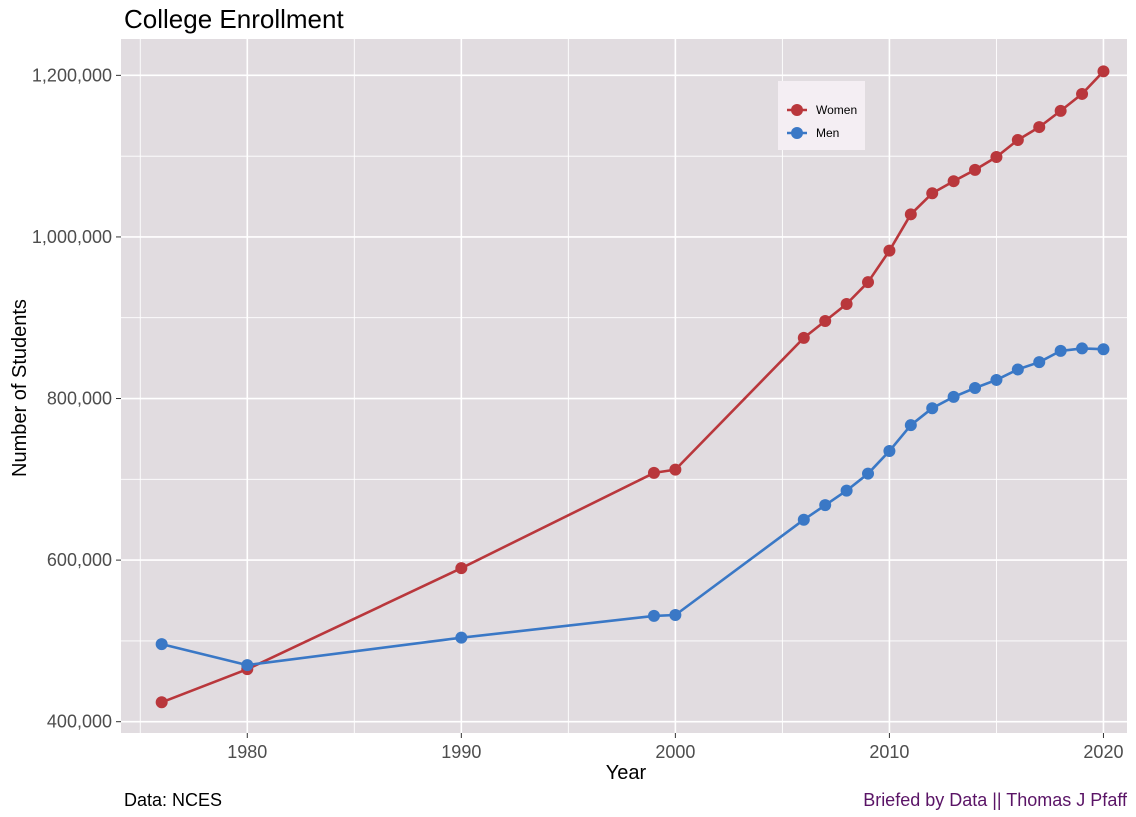 This screenshot has height=817, width=1136. Describe the element at coordinates (79, 722) in the screenshot. I see `y-tick-label: 400,000` at that location.